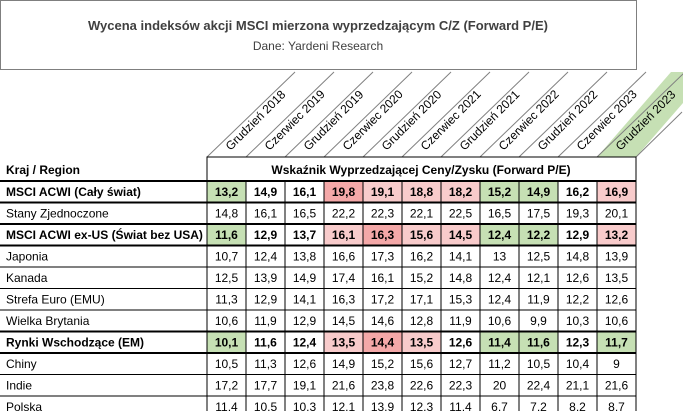 Image resolution: width=683 pixels, height=411 pixels. I want to click on table-cell-value: 17,5, so click(539, 214).